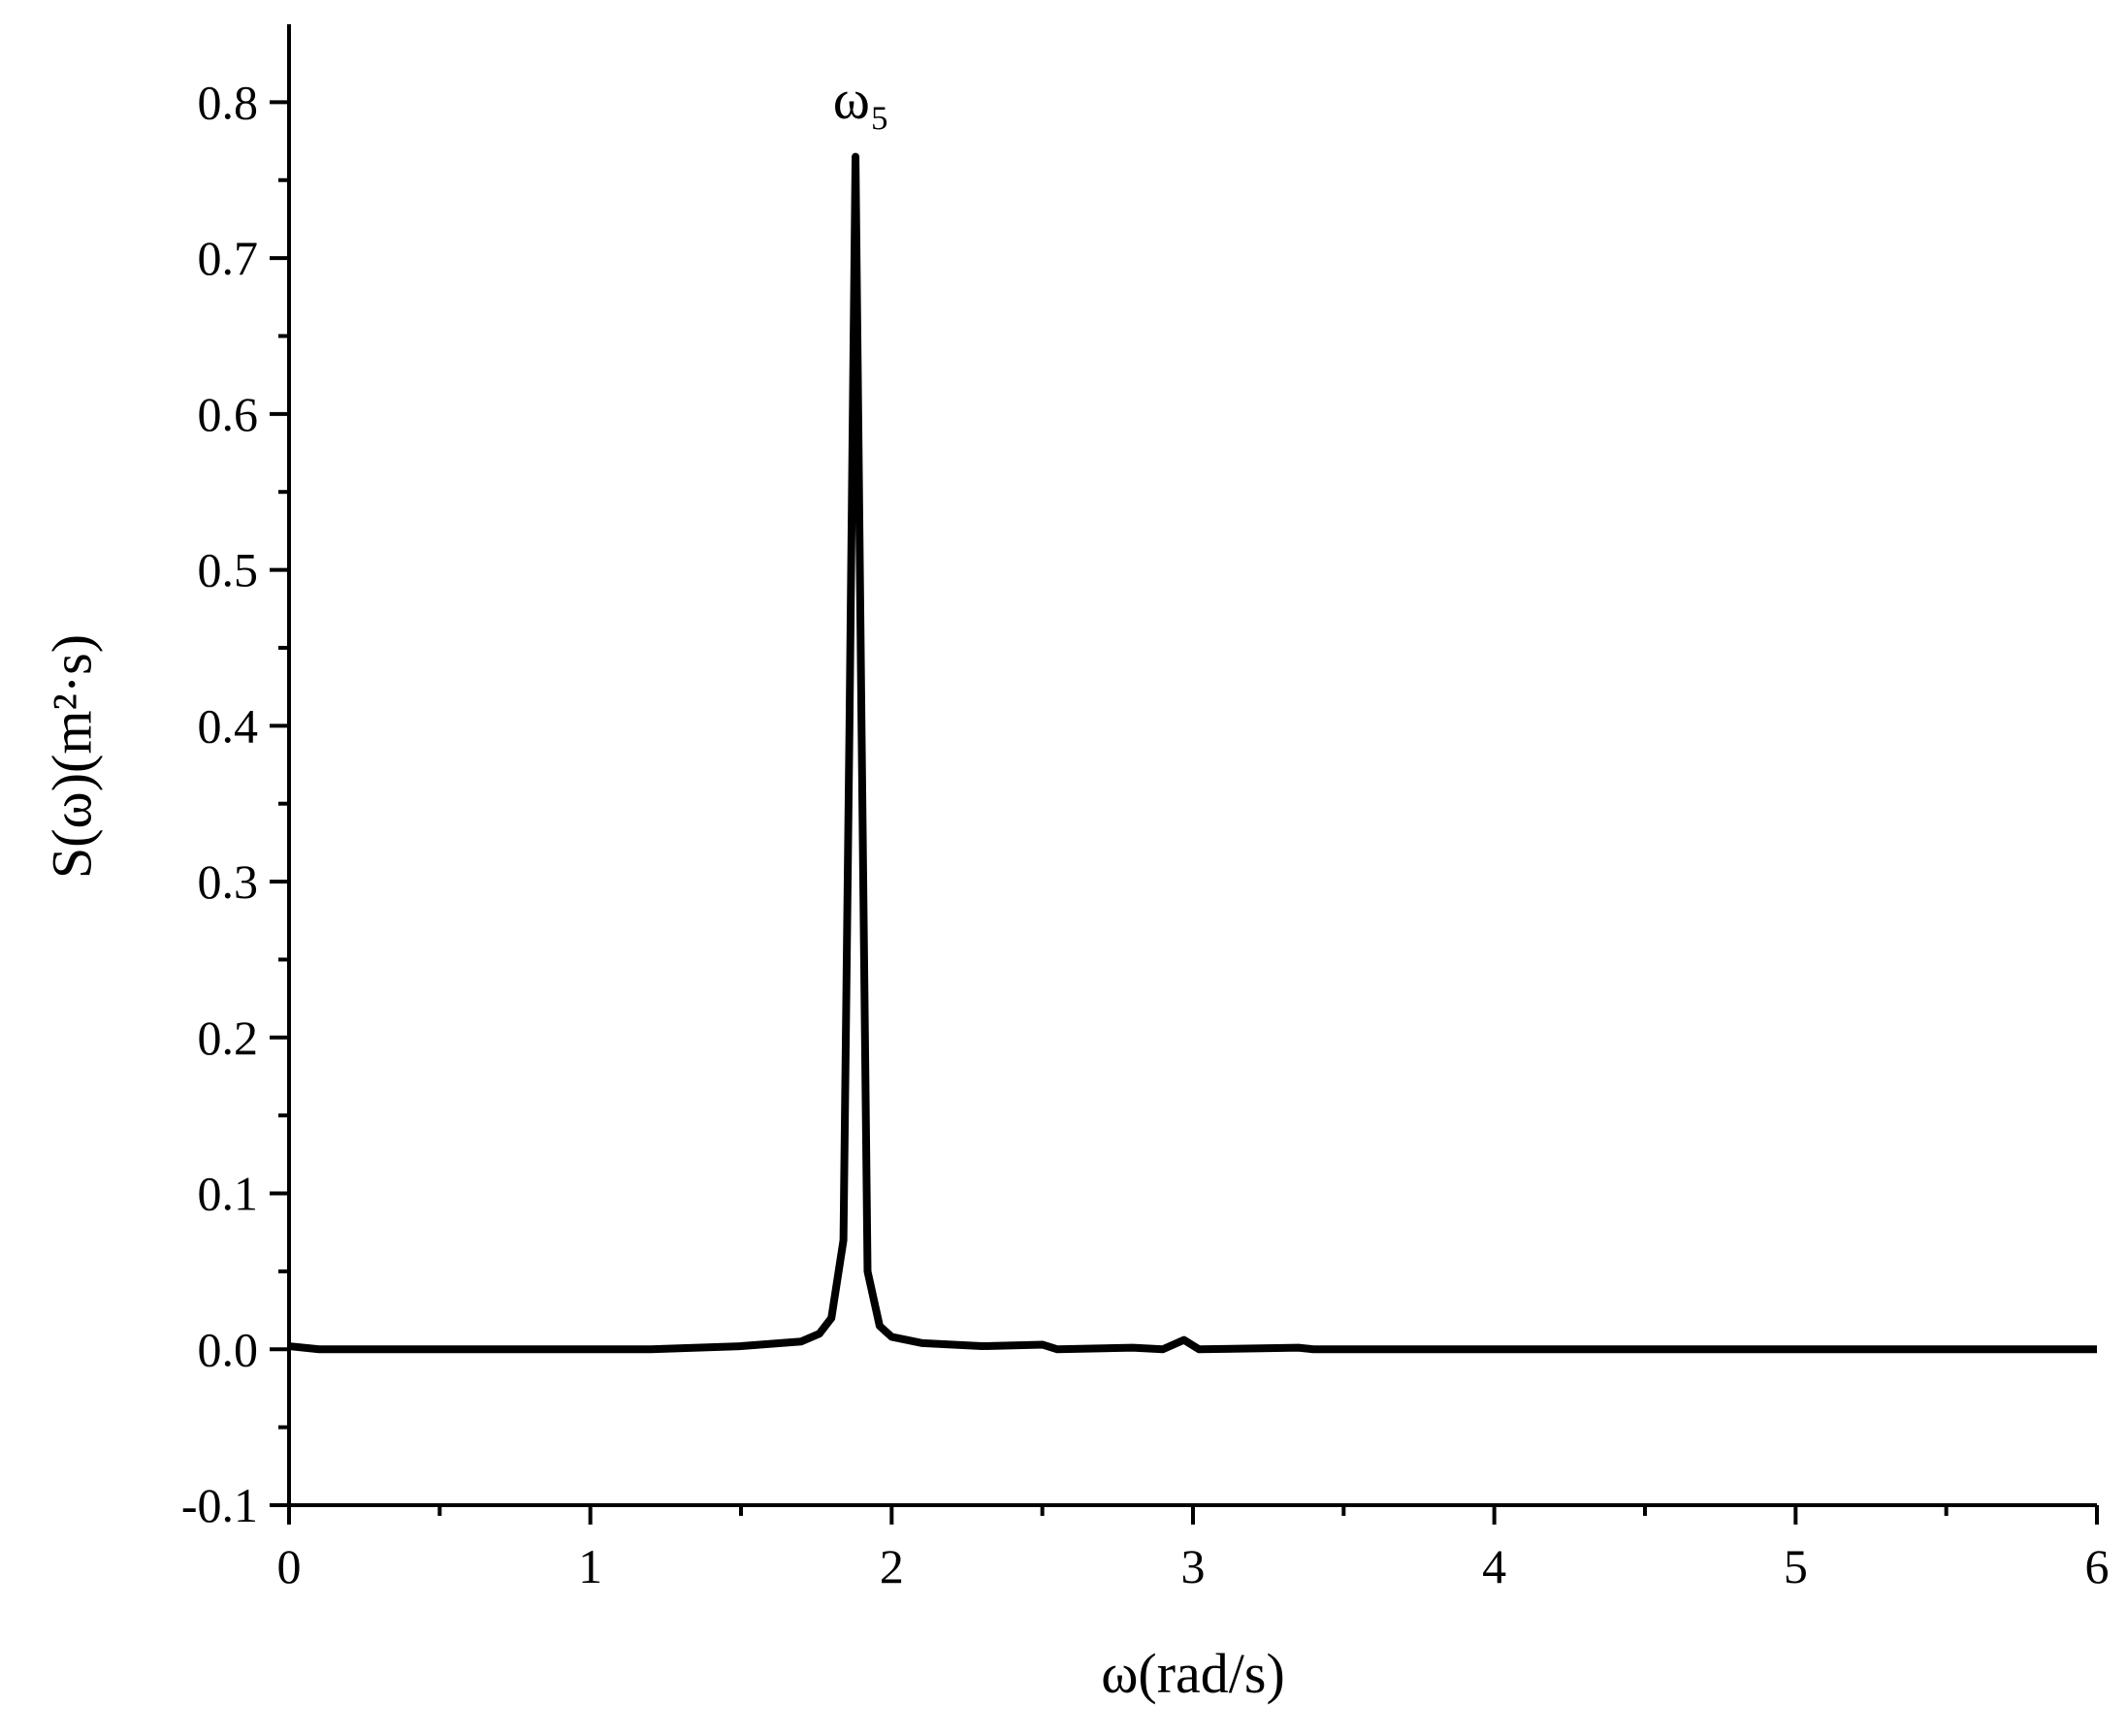 The height and width of the screenshot is (1736, 2127). I want to click on y-tick-label: 0.1, so click(228, 1194).